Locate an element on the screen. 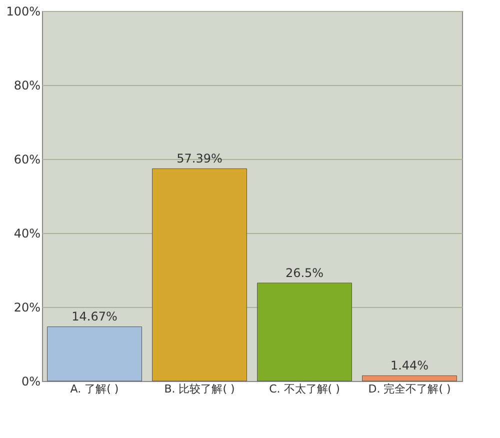 The width and height of the screenshot is (500, 438). y-tick-label: 60% is located at coordinates (27, 159).